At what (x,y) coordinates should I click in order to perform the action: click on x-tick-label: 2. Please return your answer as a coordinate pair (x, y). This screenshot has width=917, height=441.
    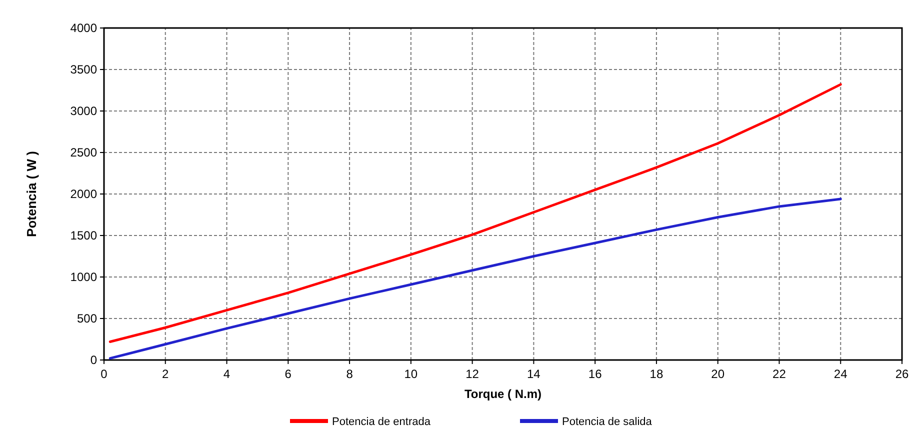
    Looking at the image, I should click on (166, 374).